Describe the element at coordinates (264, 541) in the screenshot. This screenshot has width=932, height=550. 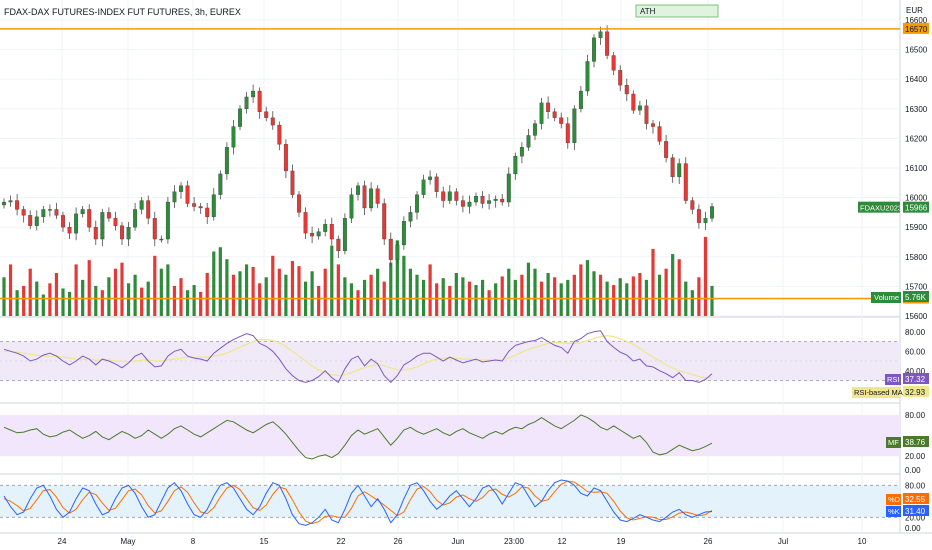
I see `time-tick-label: 15` at that location.